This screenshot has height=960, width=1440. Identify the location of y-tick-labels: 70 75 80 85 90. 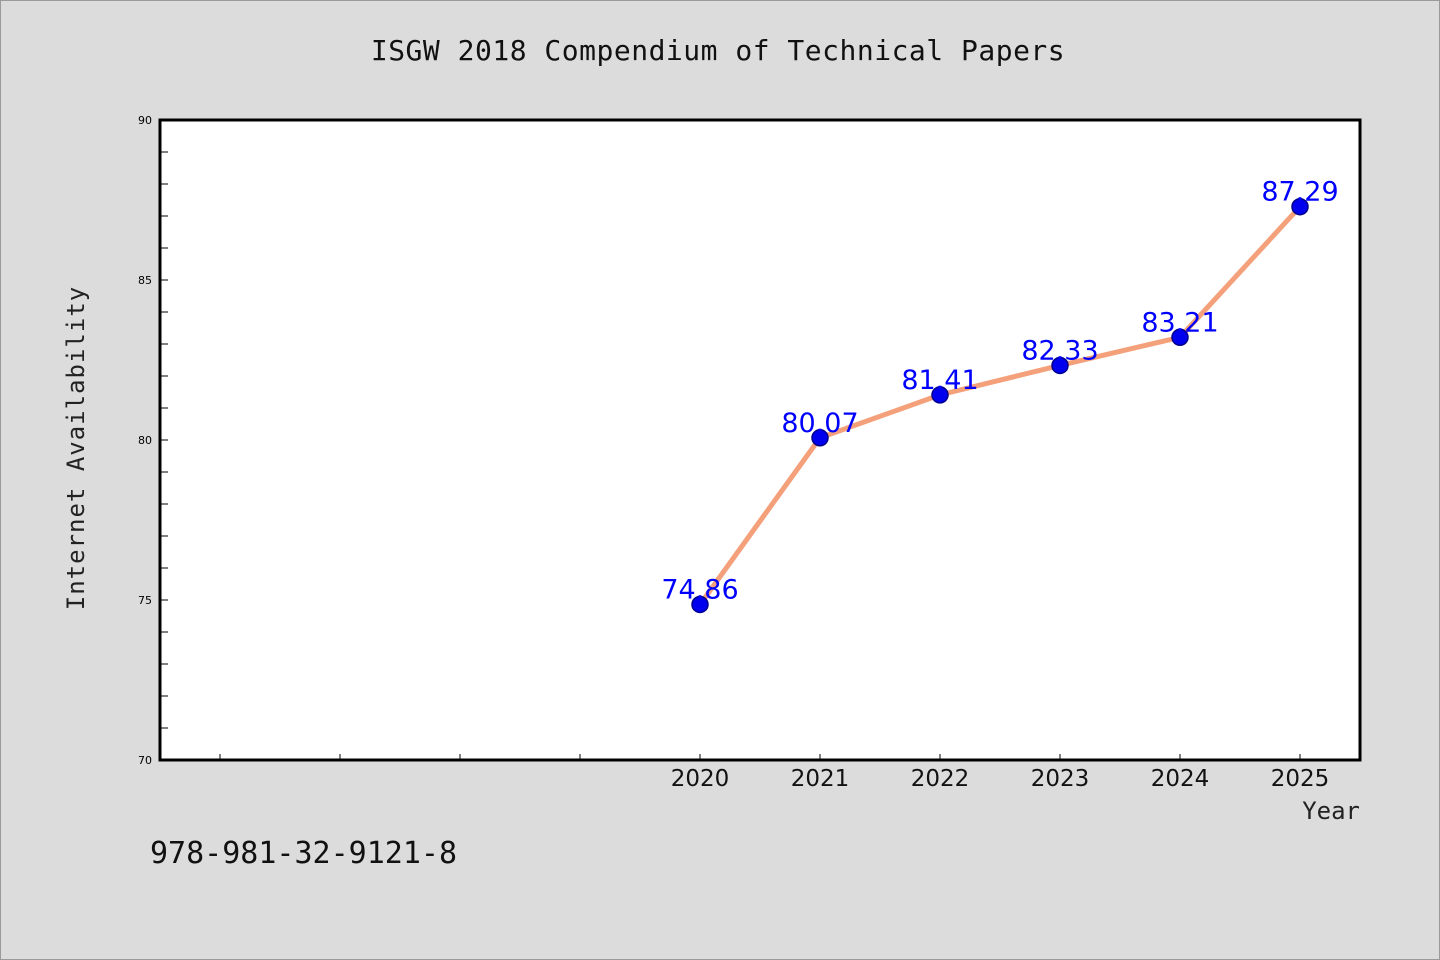
(145, 440).